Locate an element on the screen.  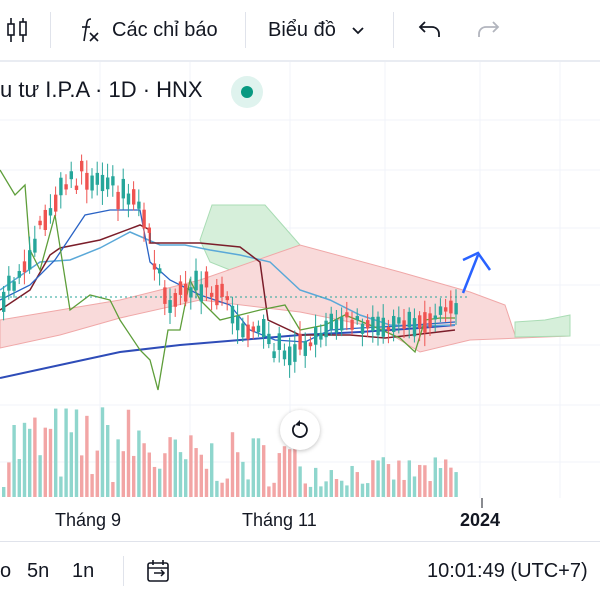
toolbar-divider is located at coordinates (245, 30).